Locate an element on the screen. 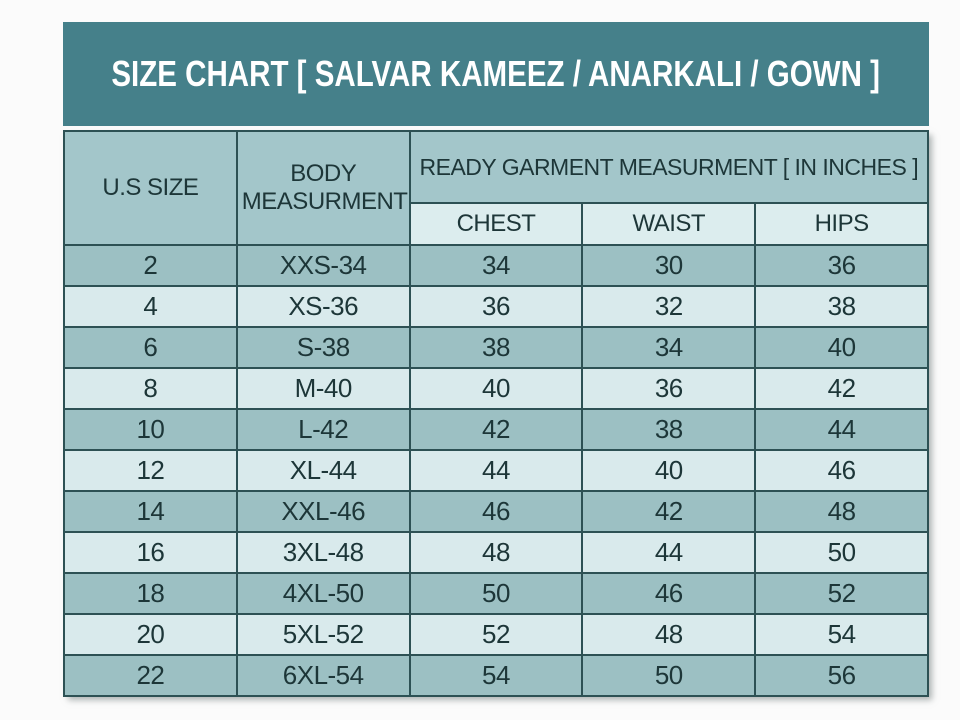 This screenshot has width=960, height=720. cell-body-measurement: XL-44 is located at coordinates (323, 470).